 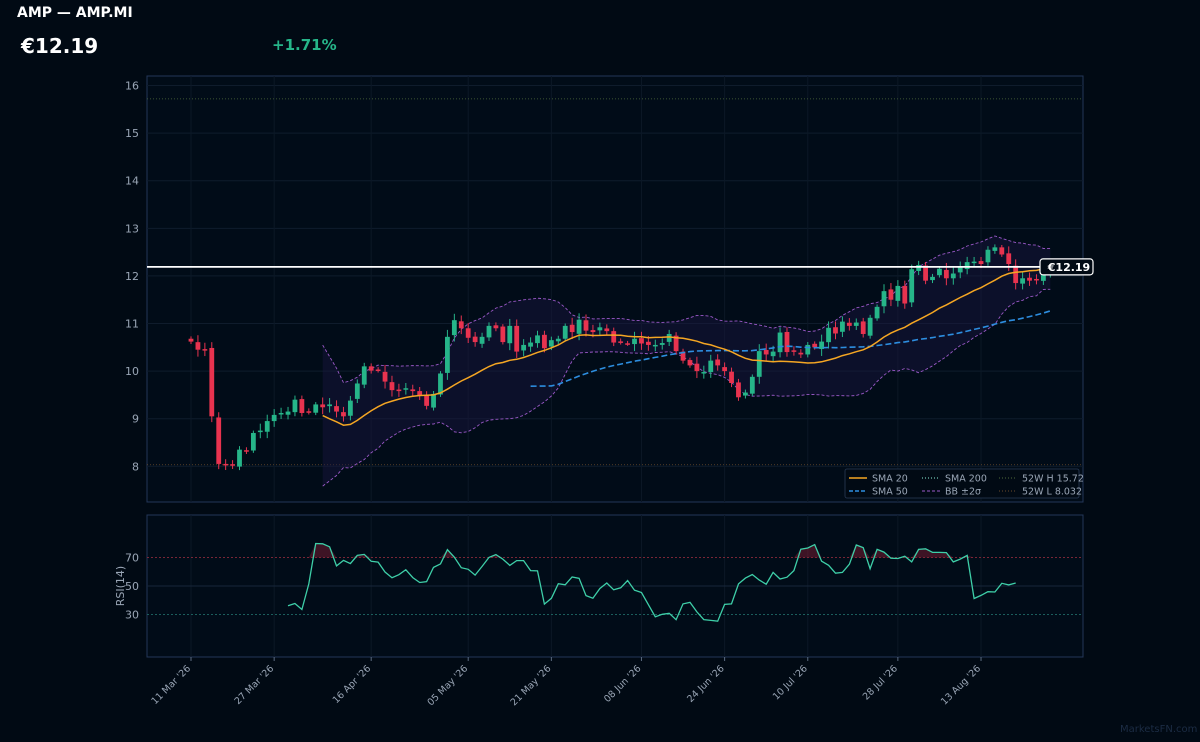 I want to click on price-tick-label: 10, so click(x=132, y=371).